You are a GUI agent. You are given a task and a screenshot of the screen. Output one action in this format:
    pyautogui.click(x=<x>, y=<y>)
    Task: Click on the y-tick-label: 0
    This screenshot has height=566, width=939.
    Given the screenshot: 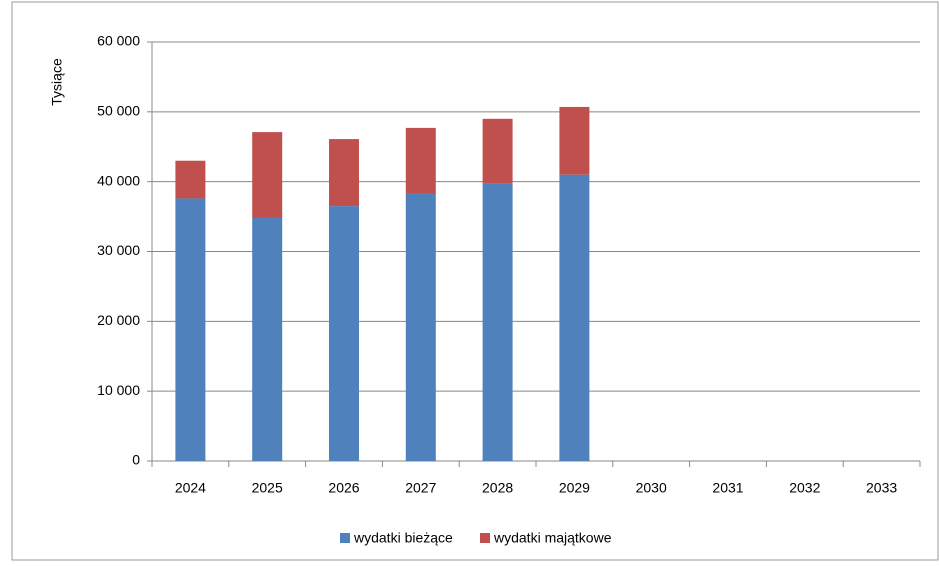 What is the action you would take?
    pyautogui.click(x=136, y=460)
    